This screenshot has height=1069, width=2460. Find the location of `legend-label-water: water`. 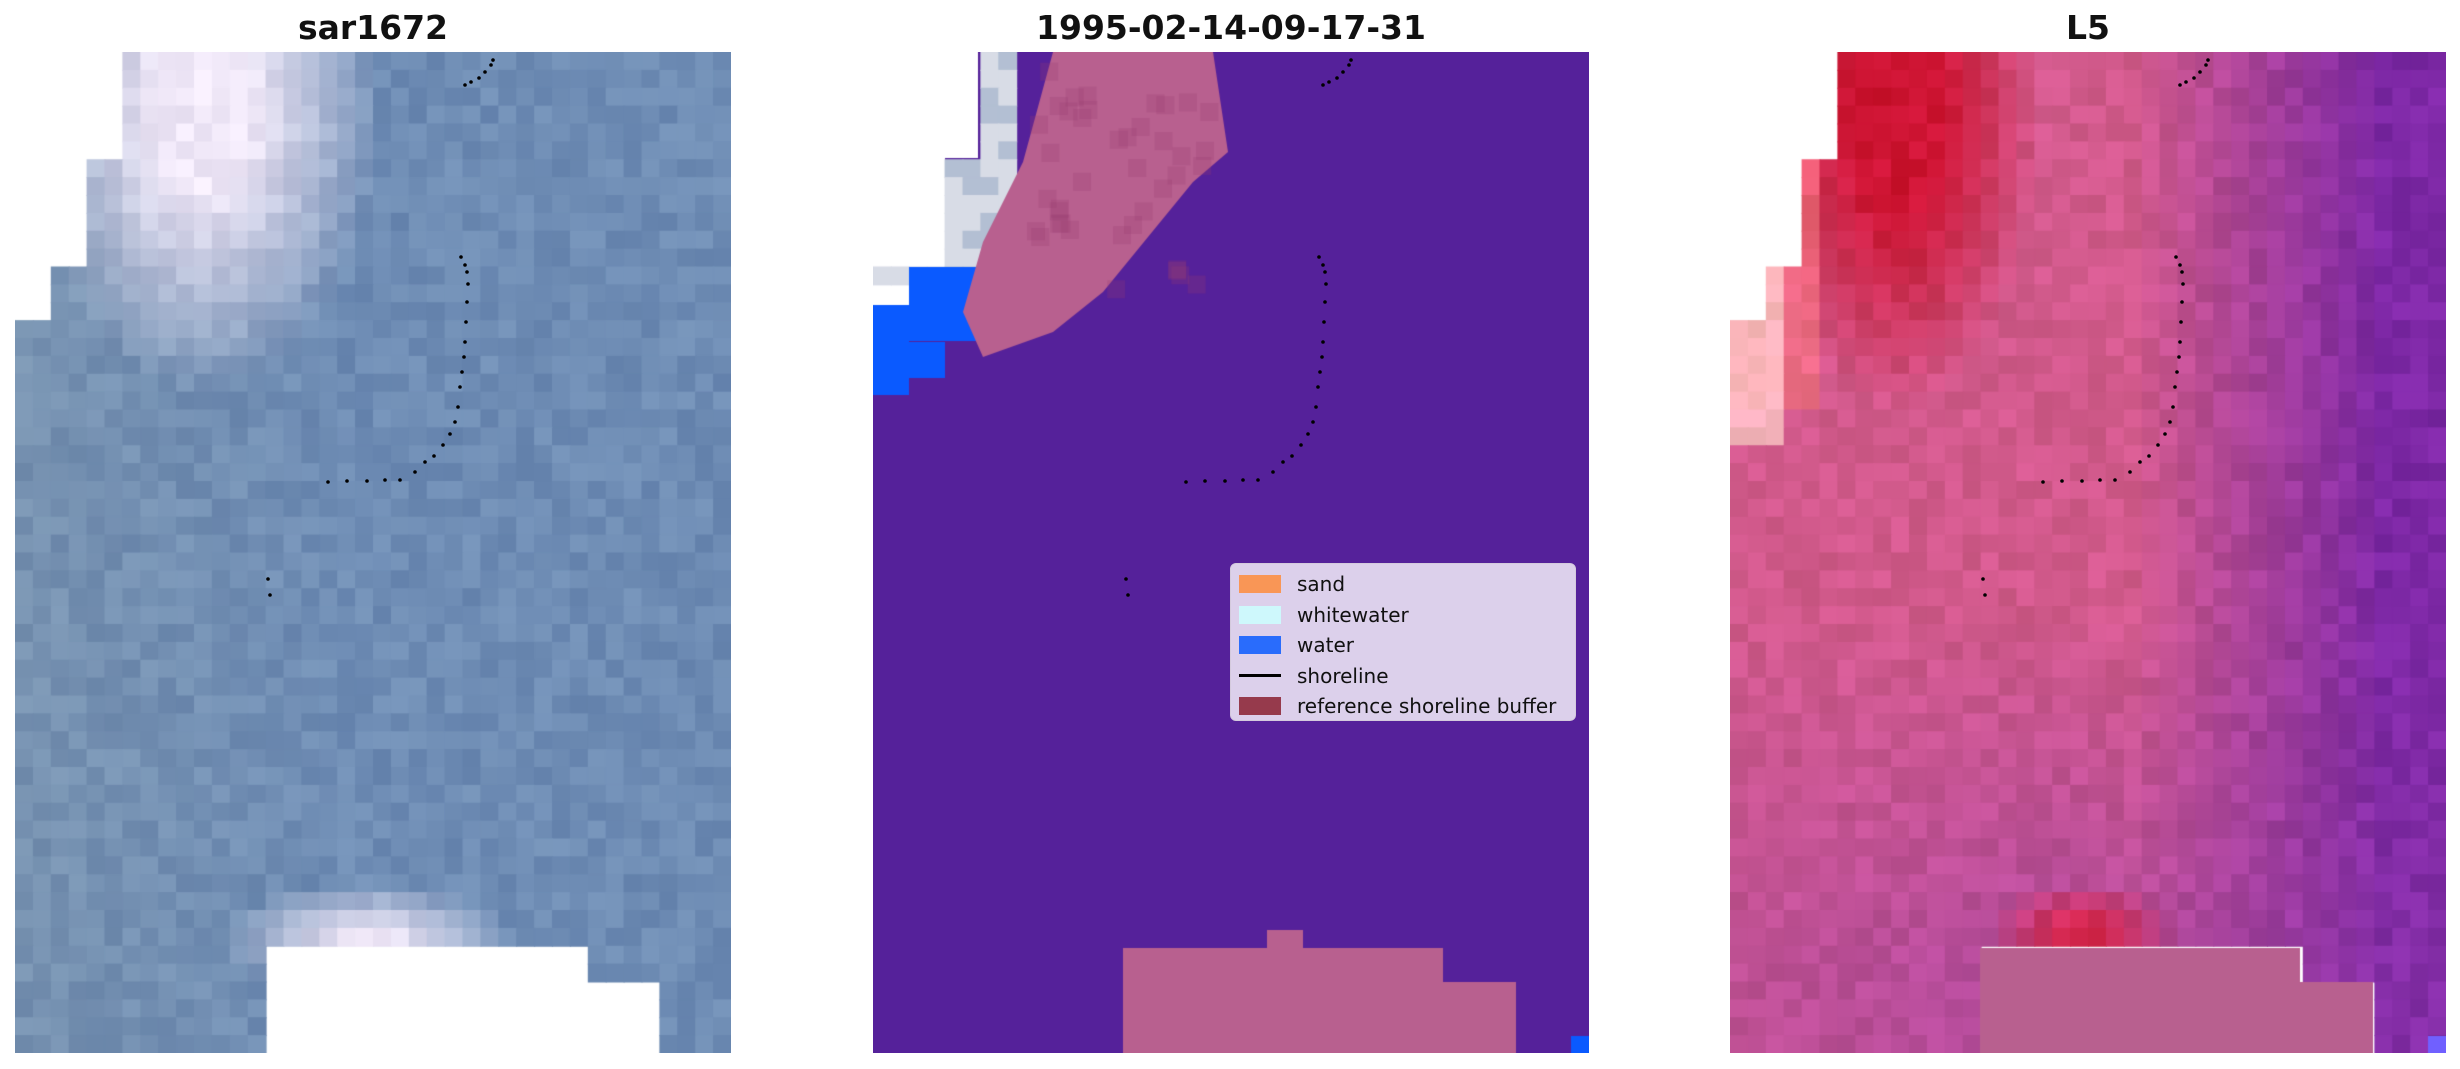

legend-label-water: water is located at coordinates (1325, 645).